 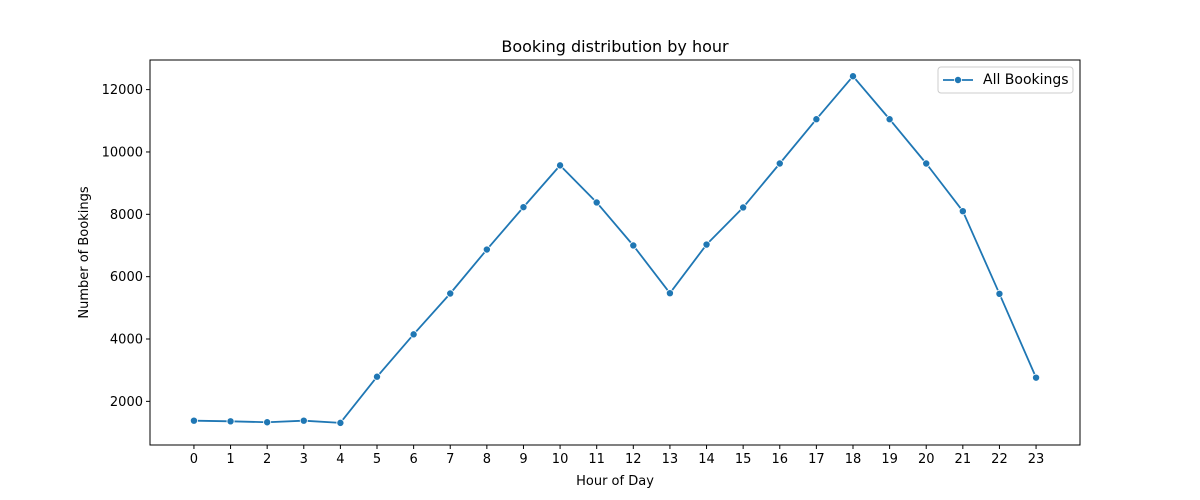 What do you see at coordinates (523, 459) in the screenshot?
I see `x-tick-label: 9` at bounding box center [523, 459].